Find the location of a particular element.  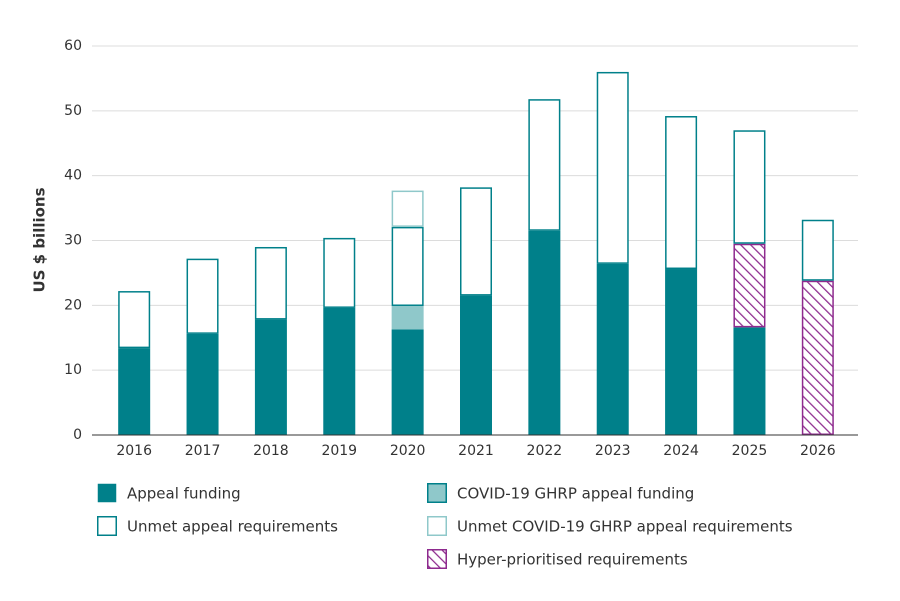

x-tick-label: 2018 is located at coordinates (271, 451).